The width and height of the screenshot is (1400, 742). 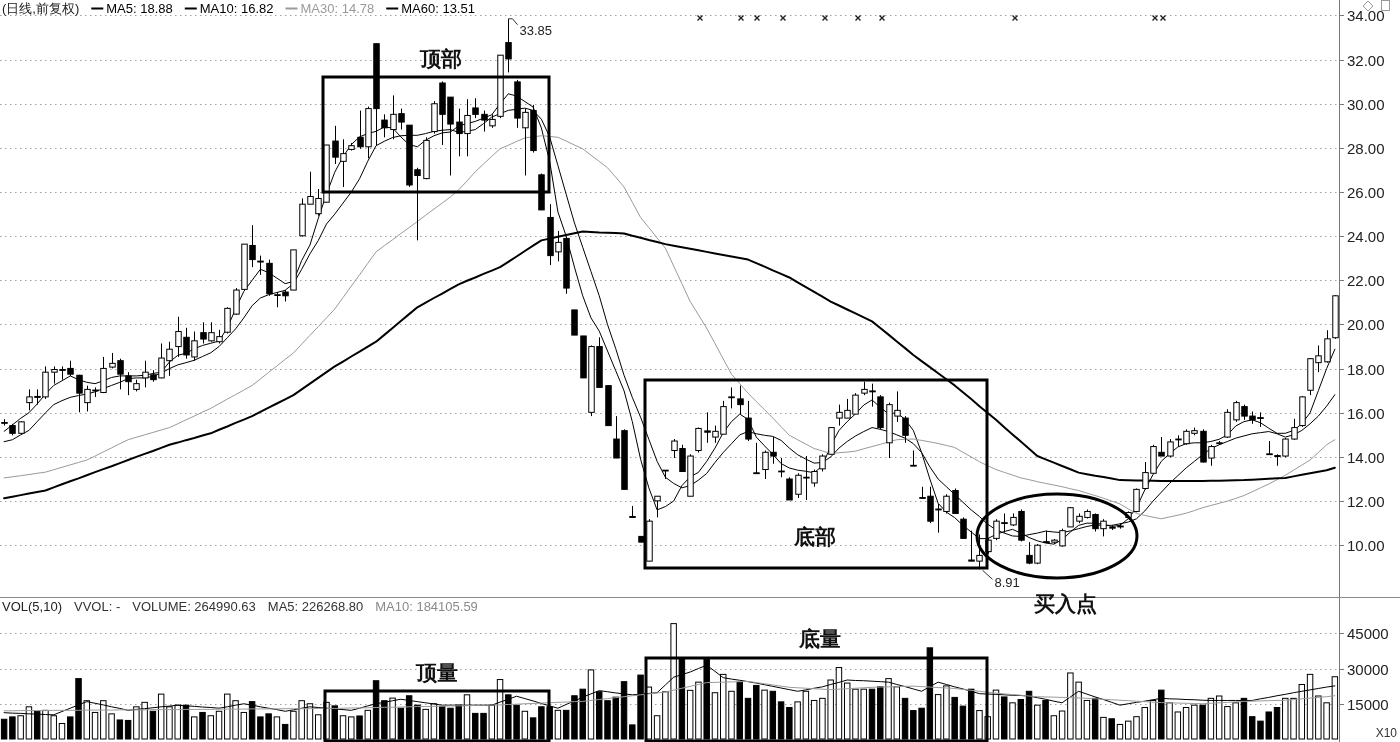 I want to click on legend-label: MA30: 14.78, so click(x=337, y=8).